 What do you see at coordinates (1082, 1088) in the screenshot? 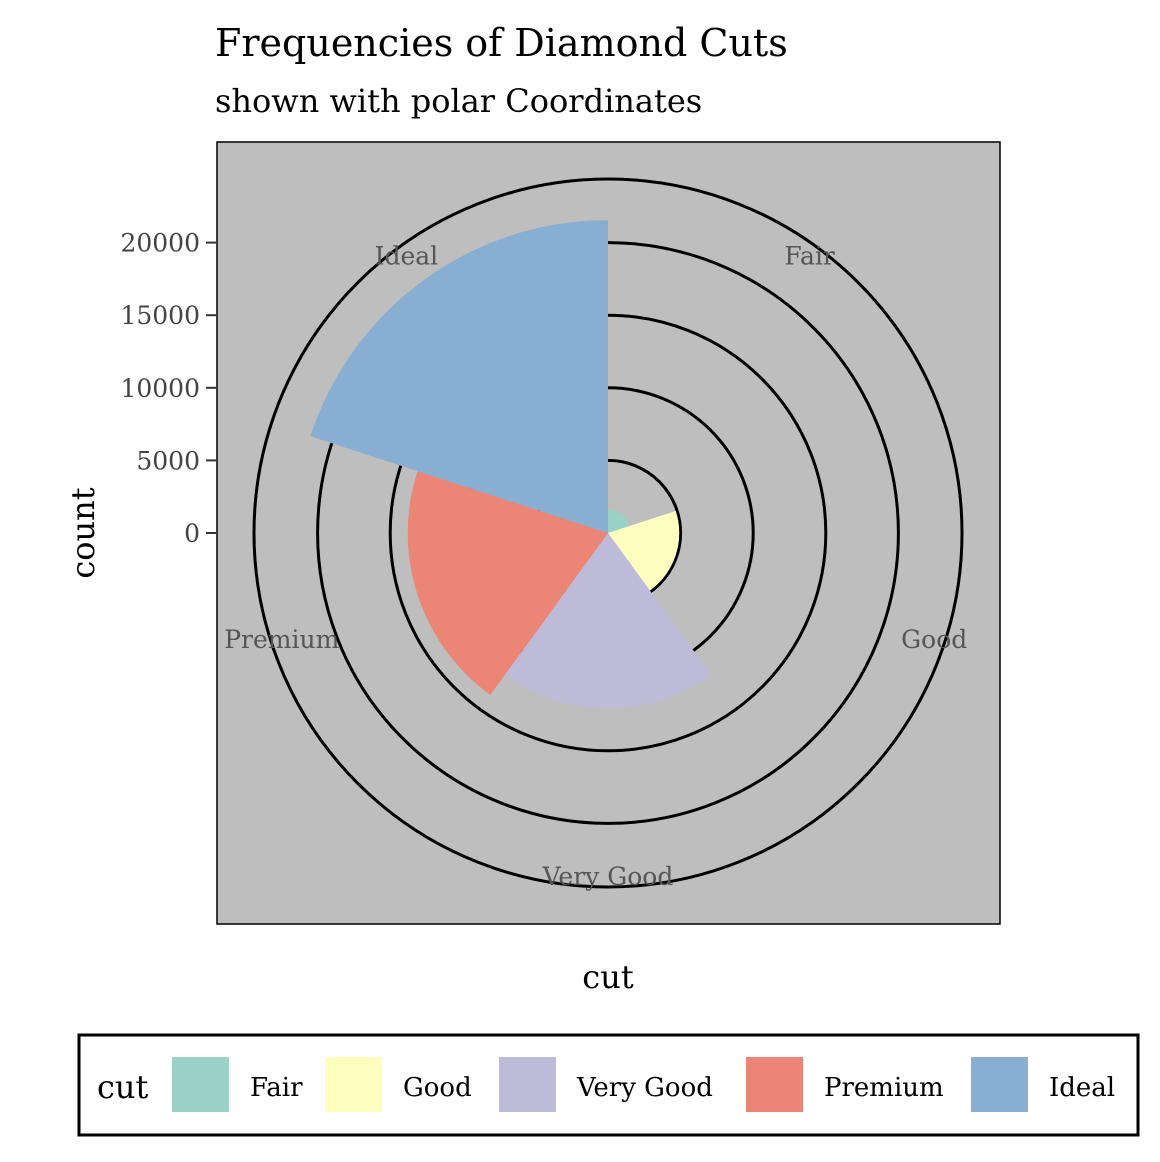
I see `legend-label: Ideal` at bounding box center [1082, 1088].